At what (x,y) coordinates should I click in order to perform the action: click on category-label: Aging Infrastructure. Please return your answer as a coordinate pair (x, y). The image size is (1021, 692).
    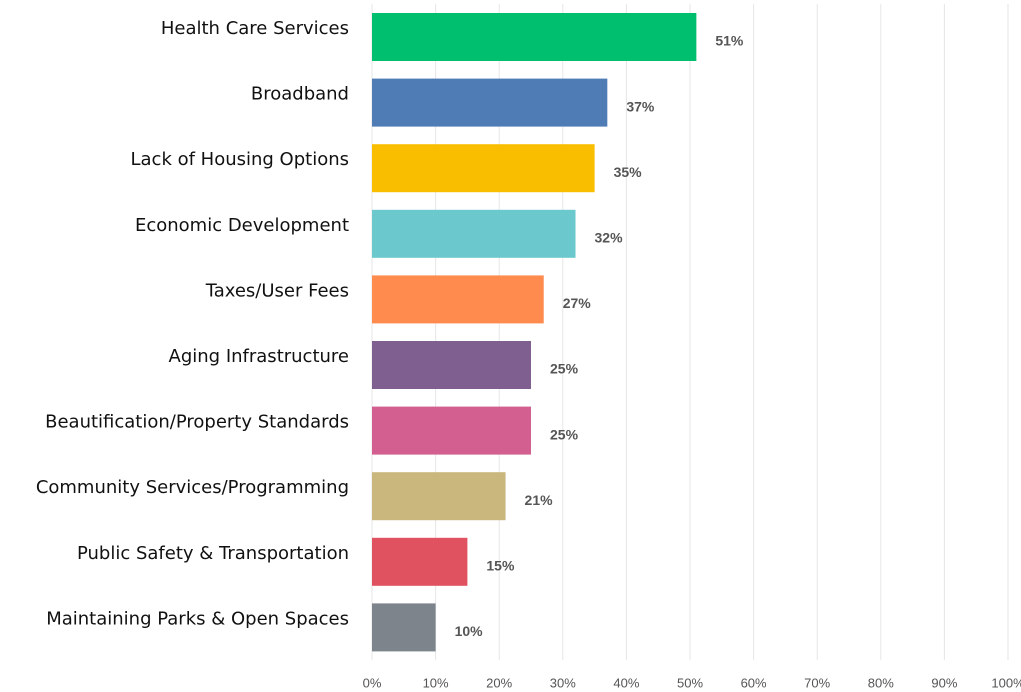
    Looking at the image, I should click on (259, 356).